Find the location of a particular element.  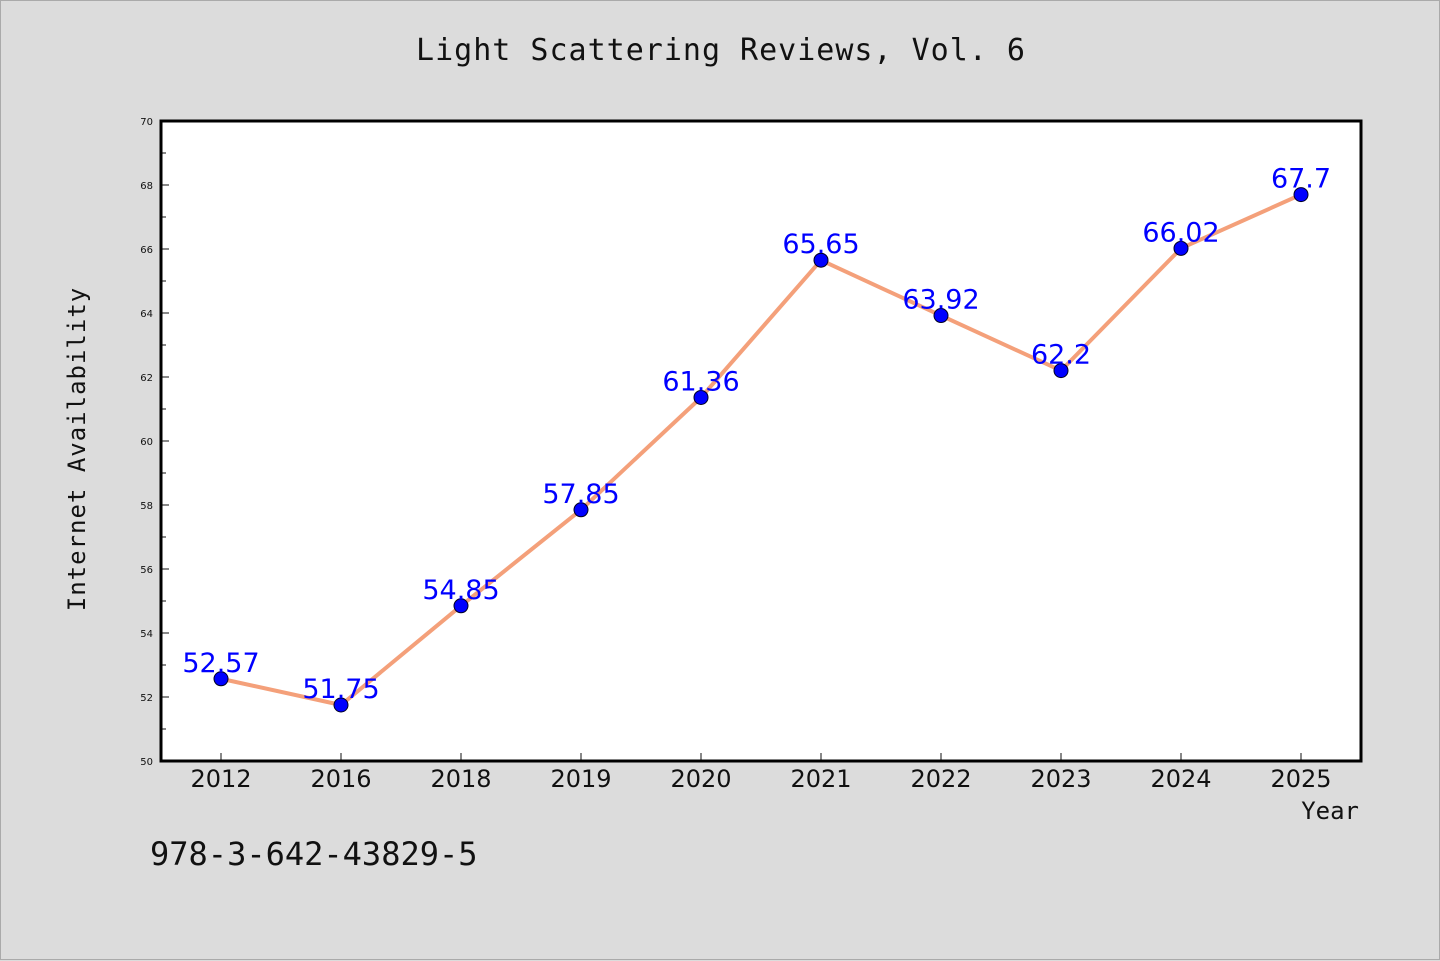

data-label: 63.92 is located at coordinates (940, 300).